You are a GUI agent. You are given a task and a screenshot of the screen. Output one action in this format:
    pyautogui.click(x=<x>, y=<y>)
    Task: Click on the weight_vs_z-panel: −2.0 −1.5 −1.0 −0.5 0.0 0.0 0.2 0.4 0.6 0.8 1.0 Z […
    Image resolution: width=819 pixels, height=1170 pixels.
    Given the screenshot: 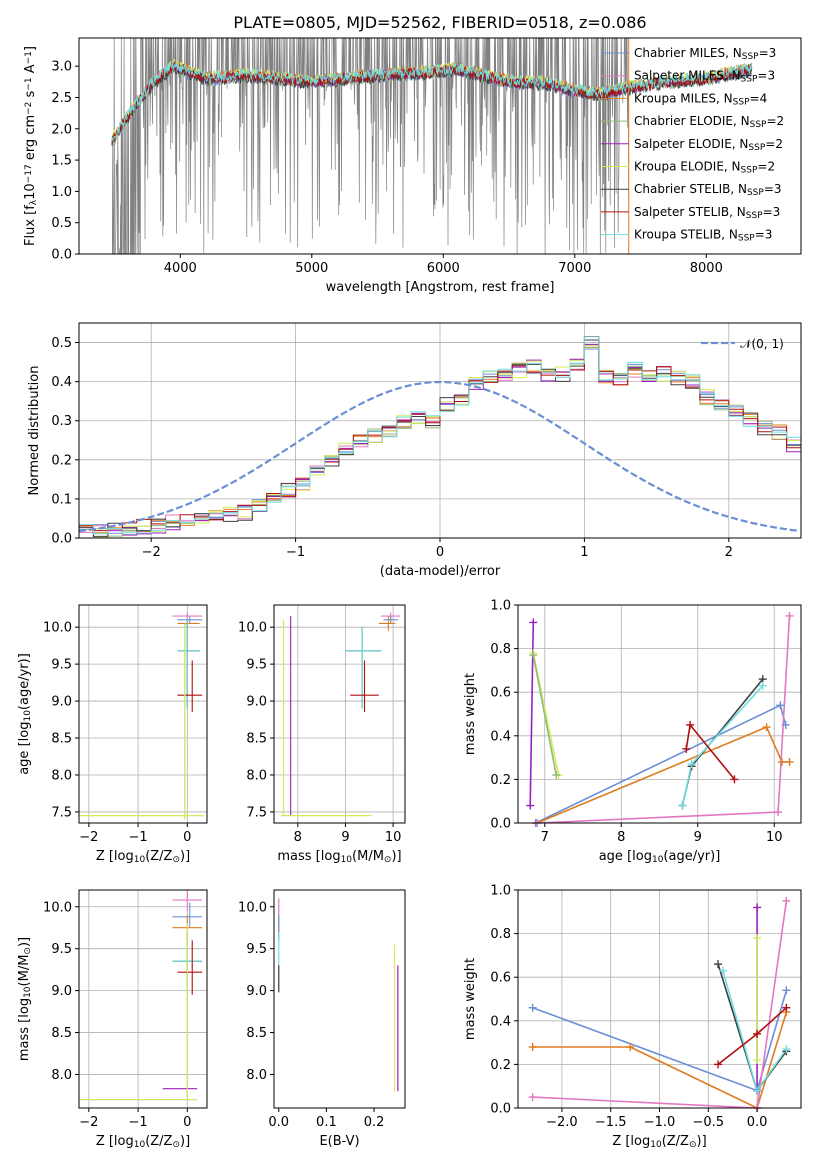 What is the action you would take?
    pyautogui.click(x=632, y=1017)
    